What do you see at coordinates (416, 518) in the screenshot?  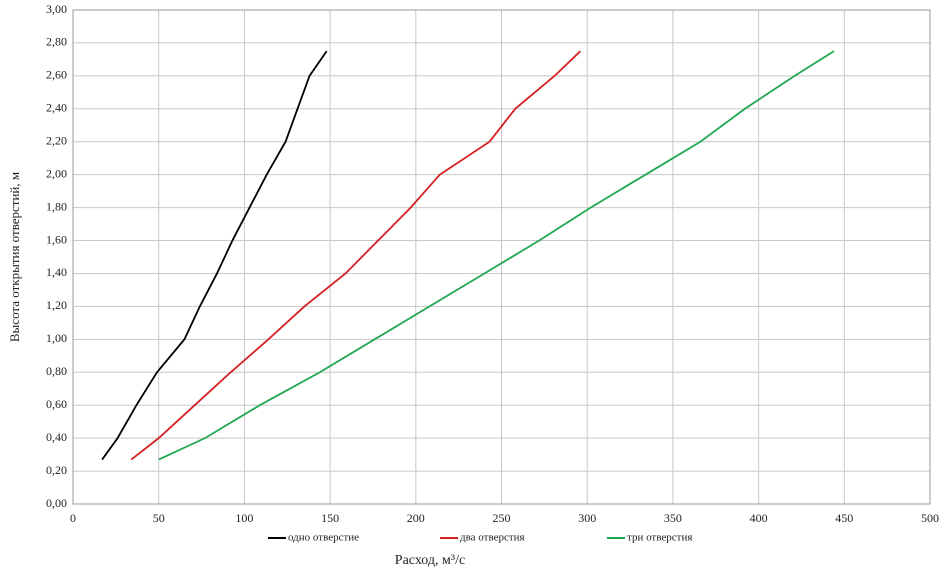 I see `x-tick-label: 200` at bounding box center [416, 518].